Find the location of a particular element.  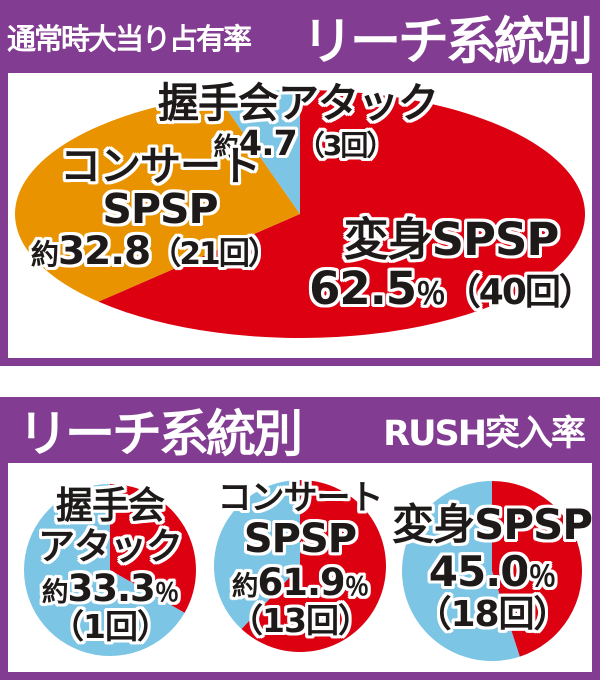

rush-pie-akushukai-attack is located at coordinates (110, 570).